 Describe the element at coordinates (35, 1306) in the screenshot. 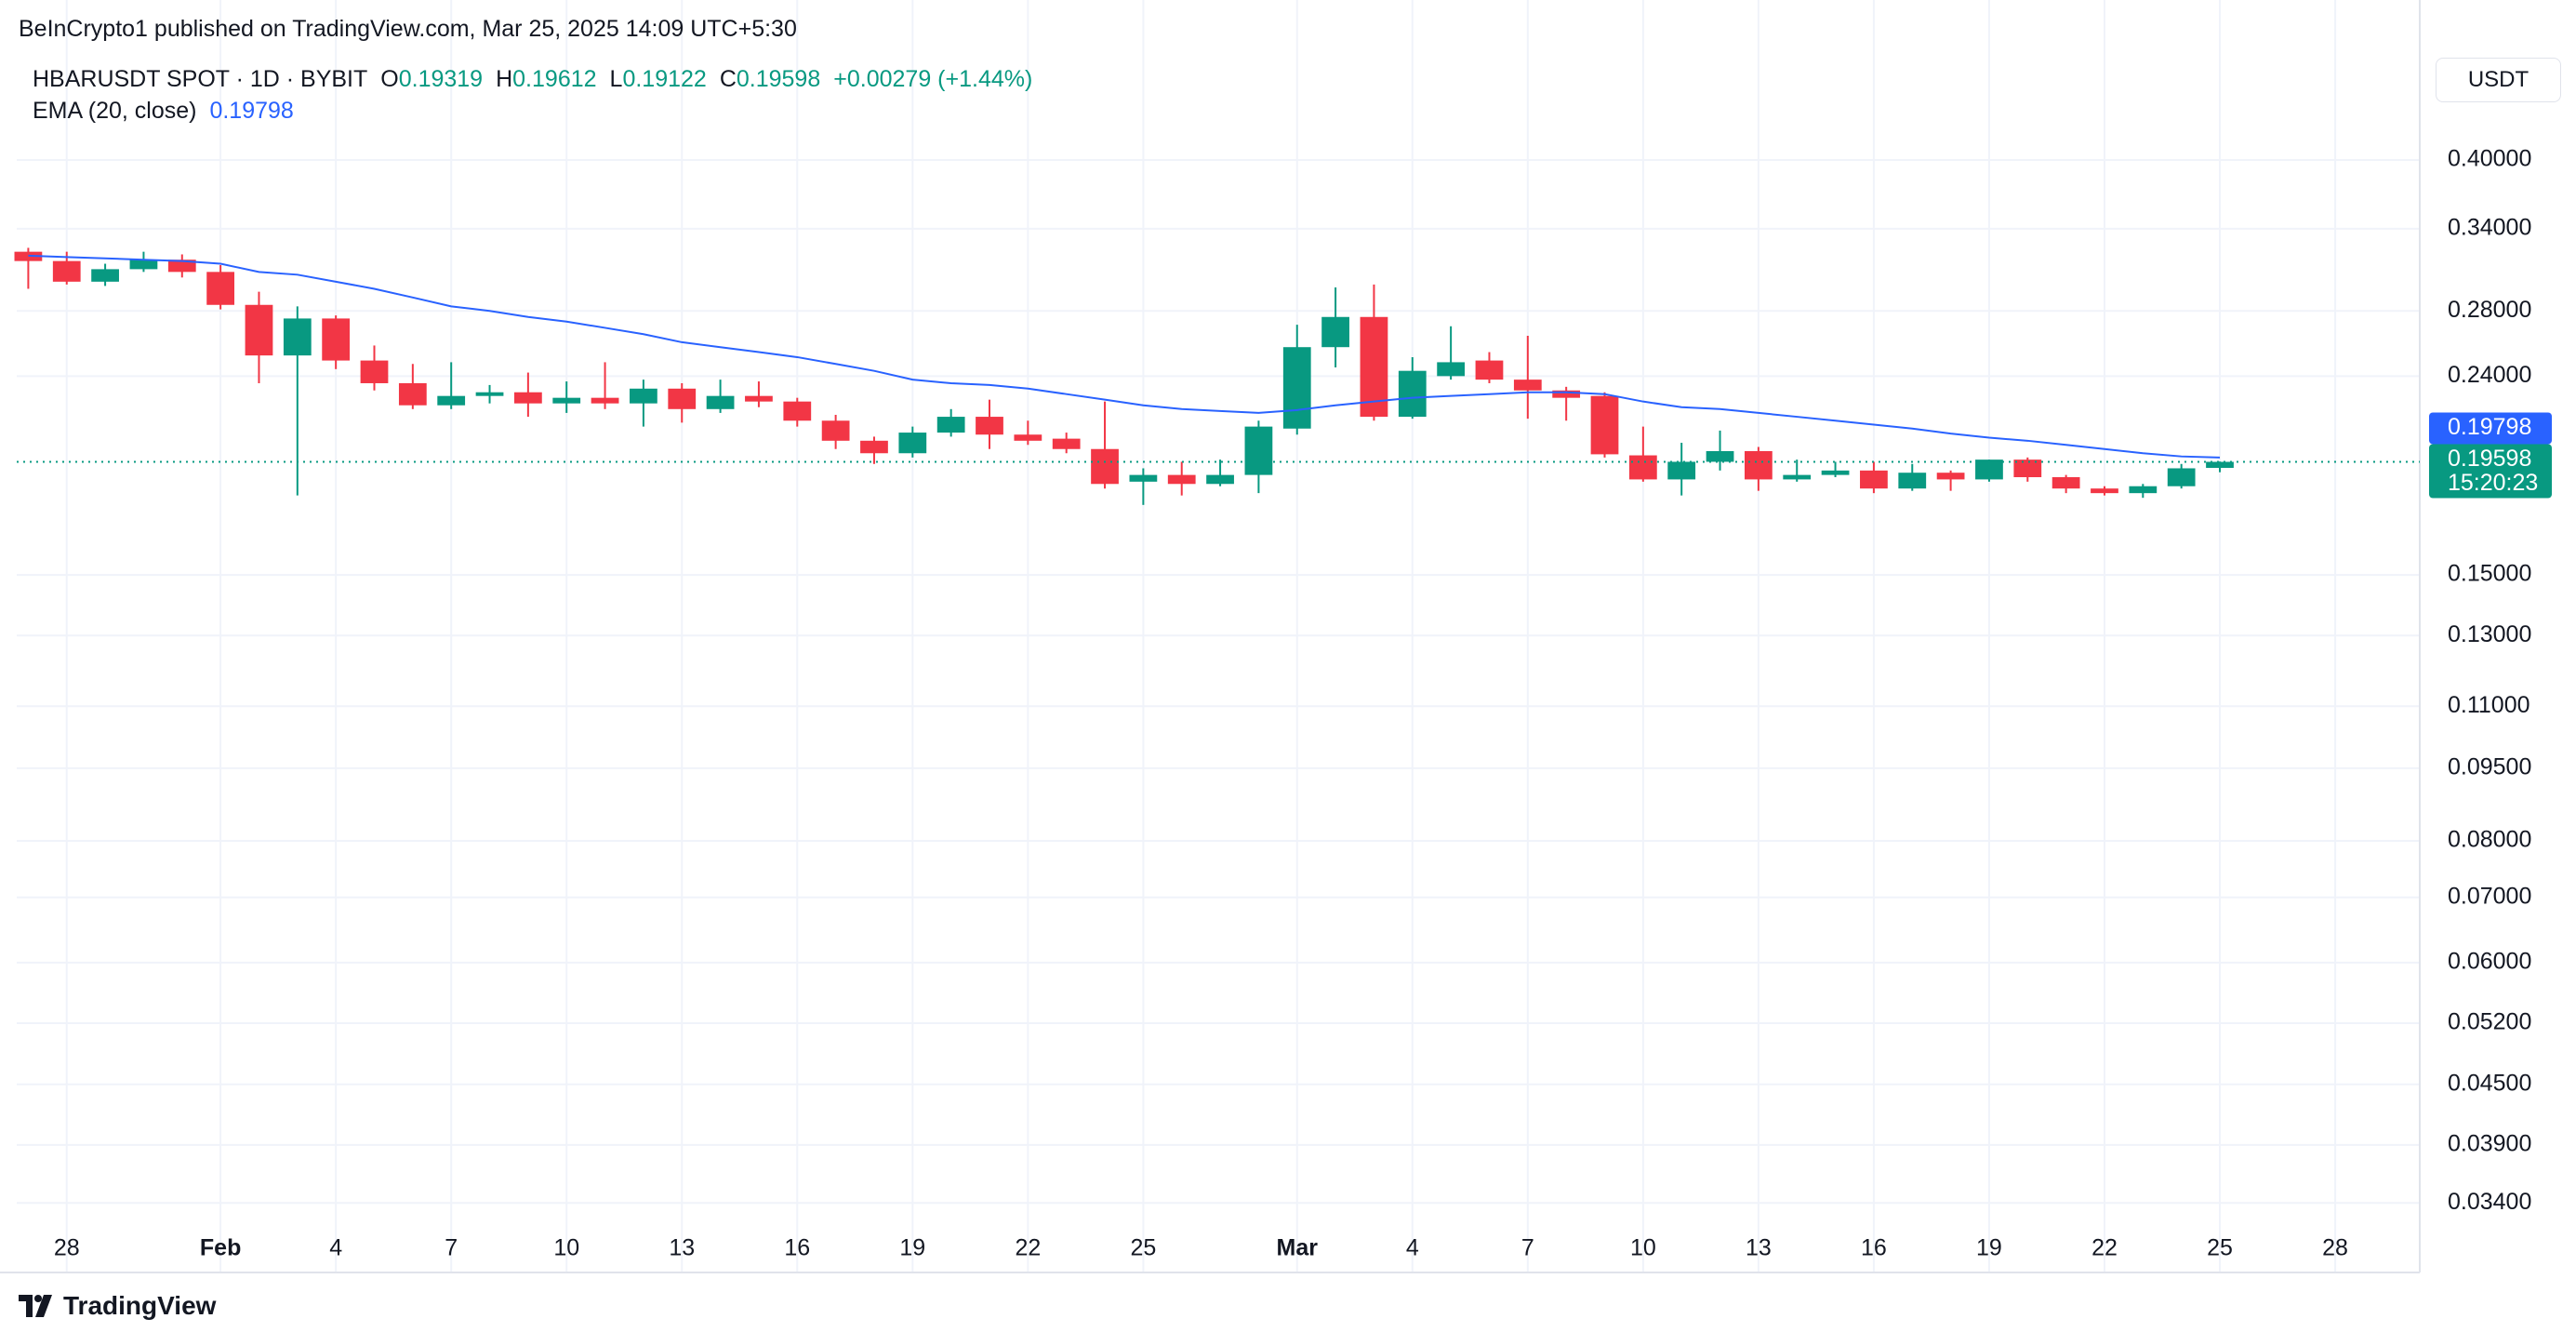

I see `brand-logo` at that location.